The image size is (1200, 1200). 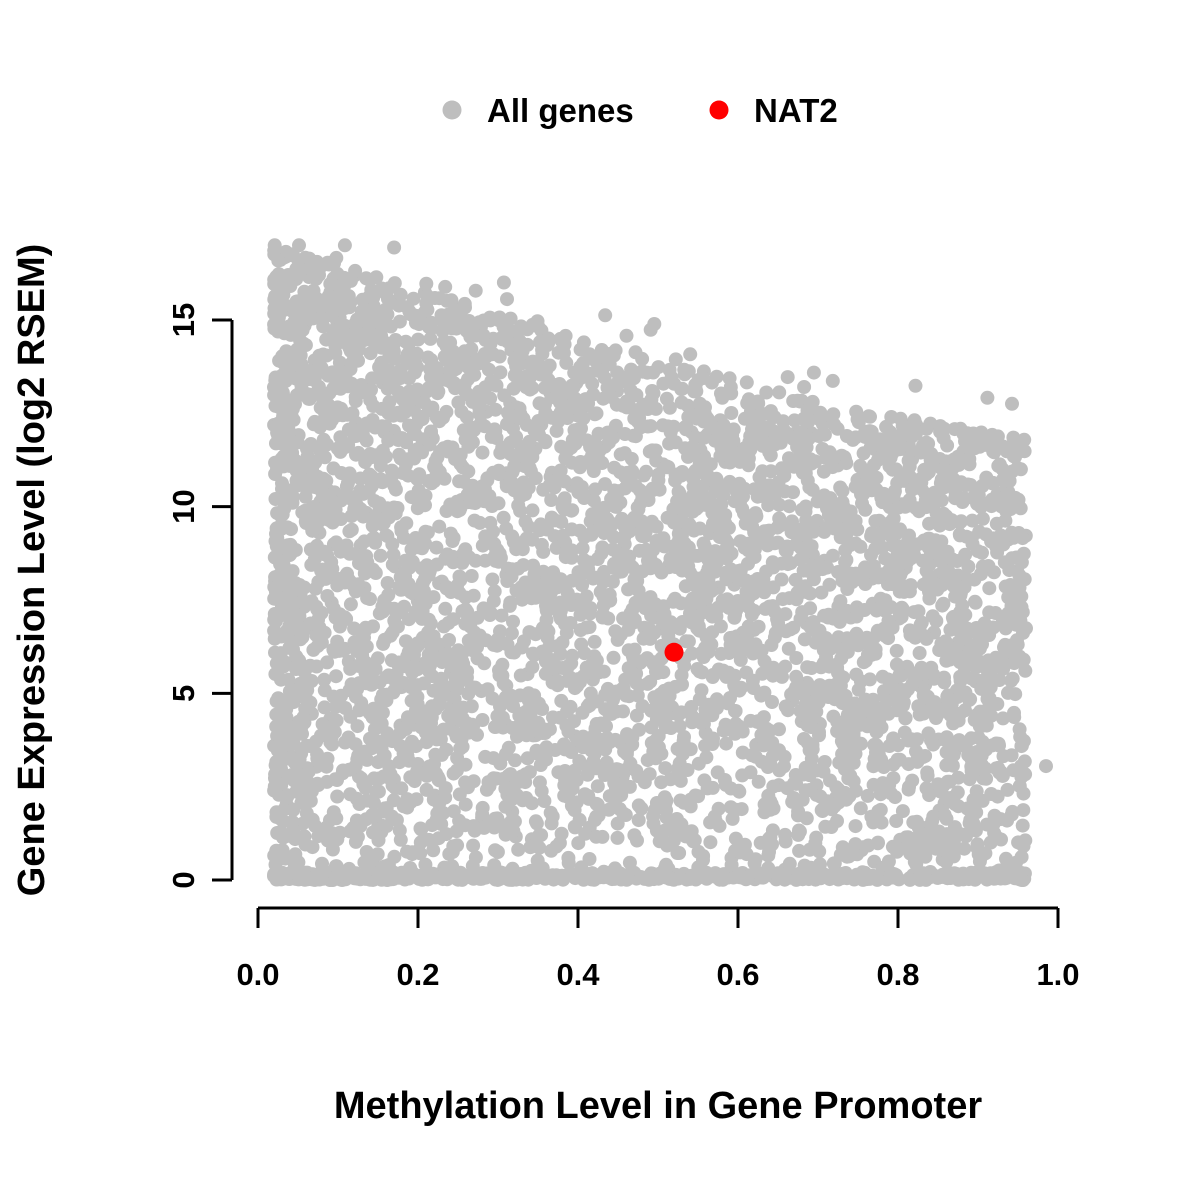 What do you see at coordinates (796, 110) in the screenshot?
I see `legend-label-nat2: NAT2` at bounding box center [796, 110].